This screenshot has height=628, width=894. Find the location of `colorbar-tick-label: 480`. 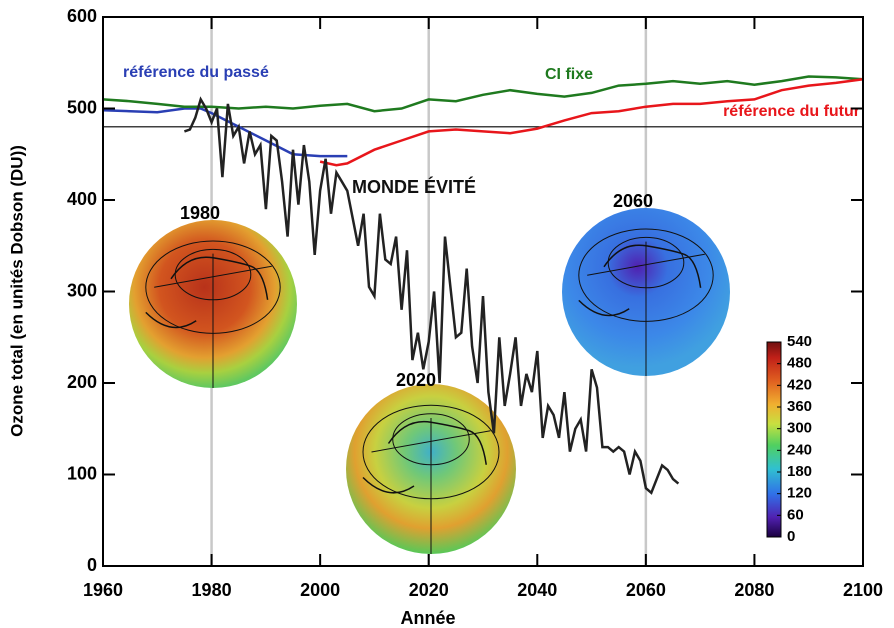

colorbar-tick-label: 480 is located at coordinates (799, 363).